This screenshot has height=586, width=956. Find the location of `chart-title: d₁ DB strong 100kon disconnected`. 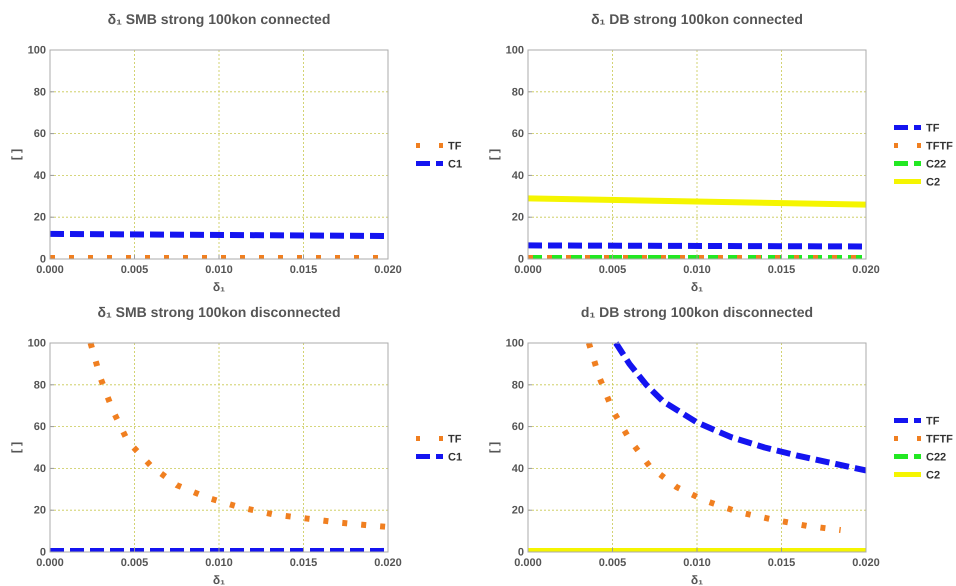

chart-title: d₁ DB strong 100kon disconnected is located at coordinates (697, 312).